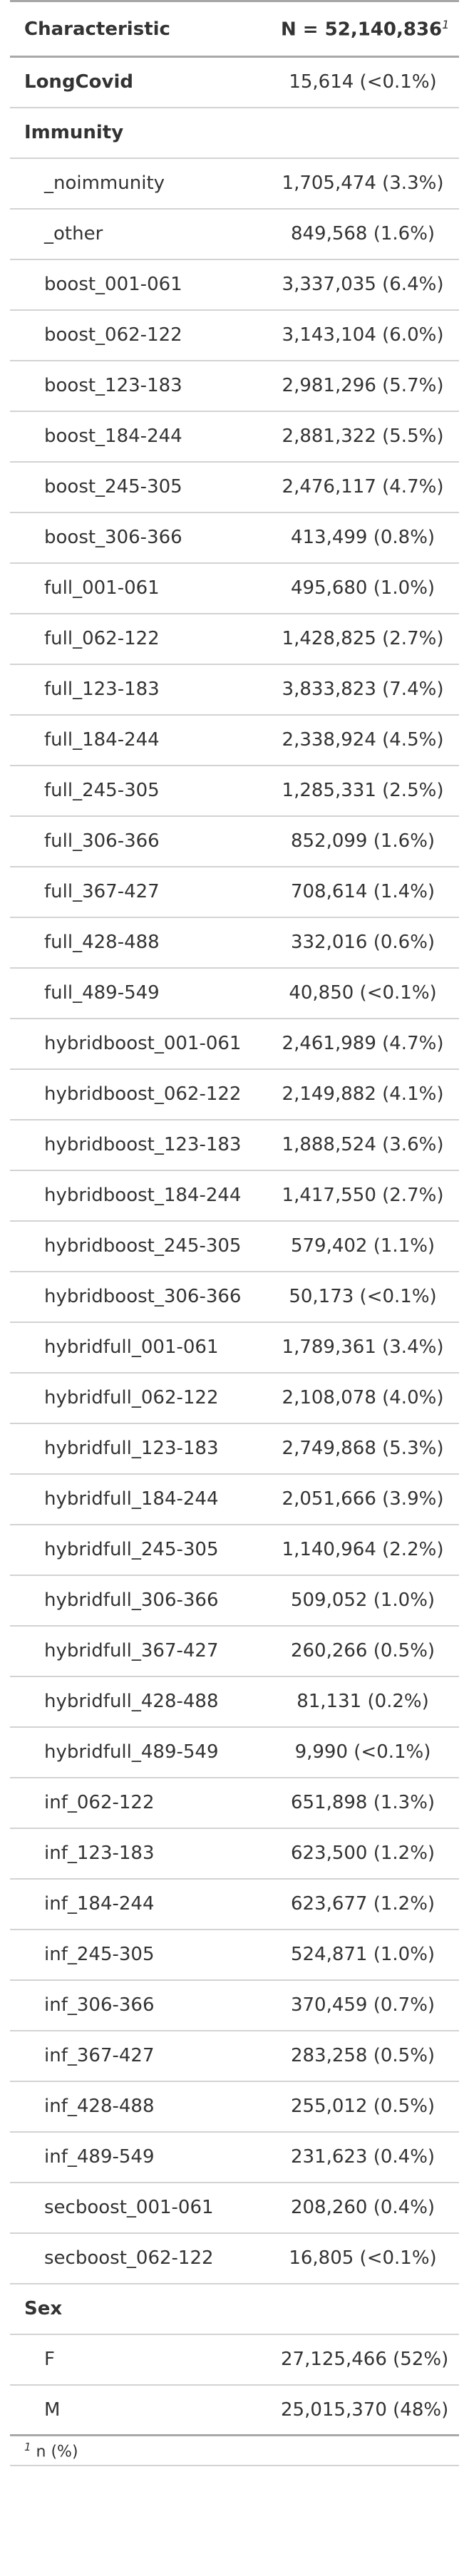 The height and width of the screenshot is (2576, 469). I want to click on table-row: hybridfull_428-488 81,131 (0.2%), so click(234, 1702).